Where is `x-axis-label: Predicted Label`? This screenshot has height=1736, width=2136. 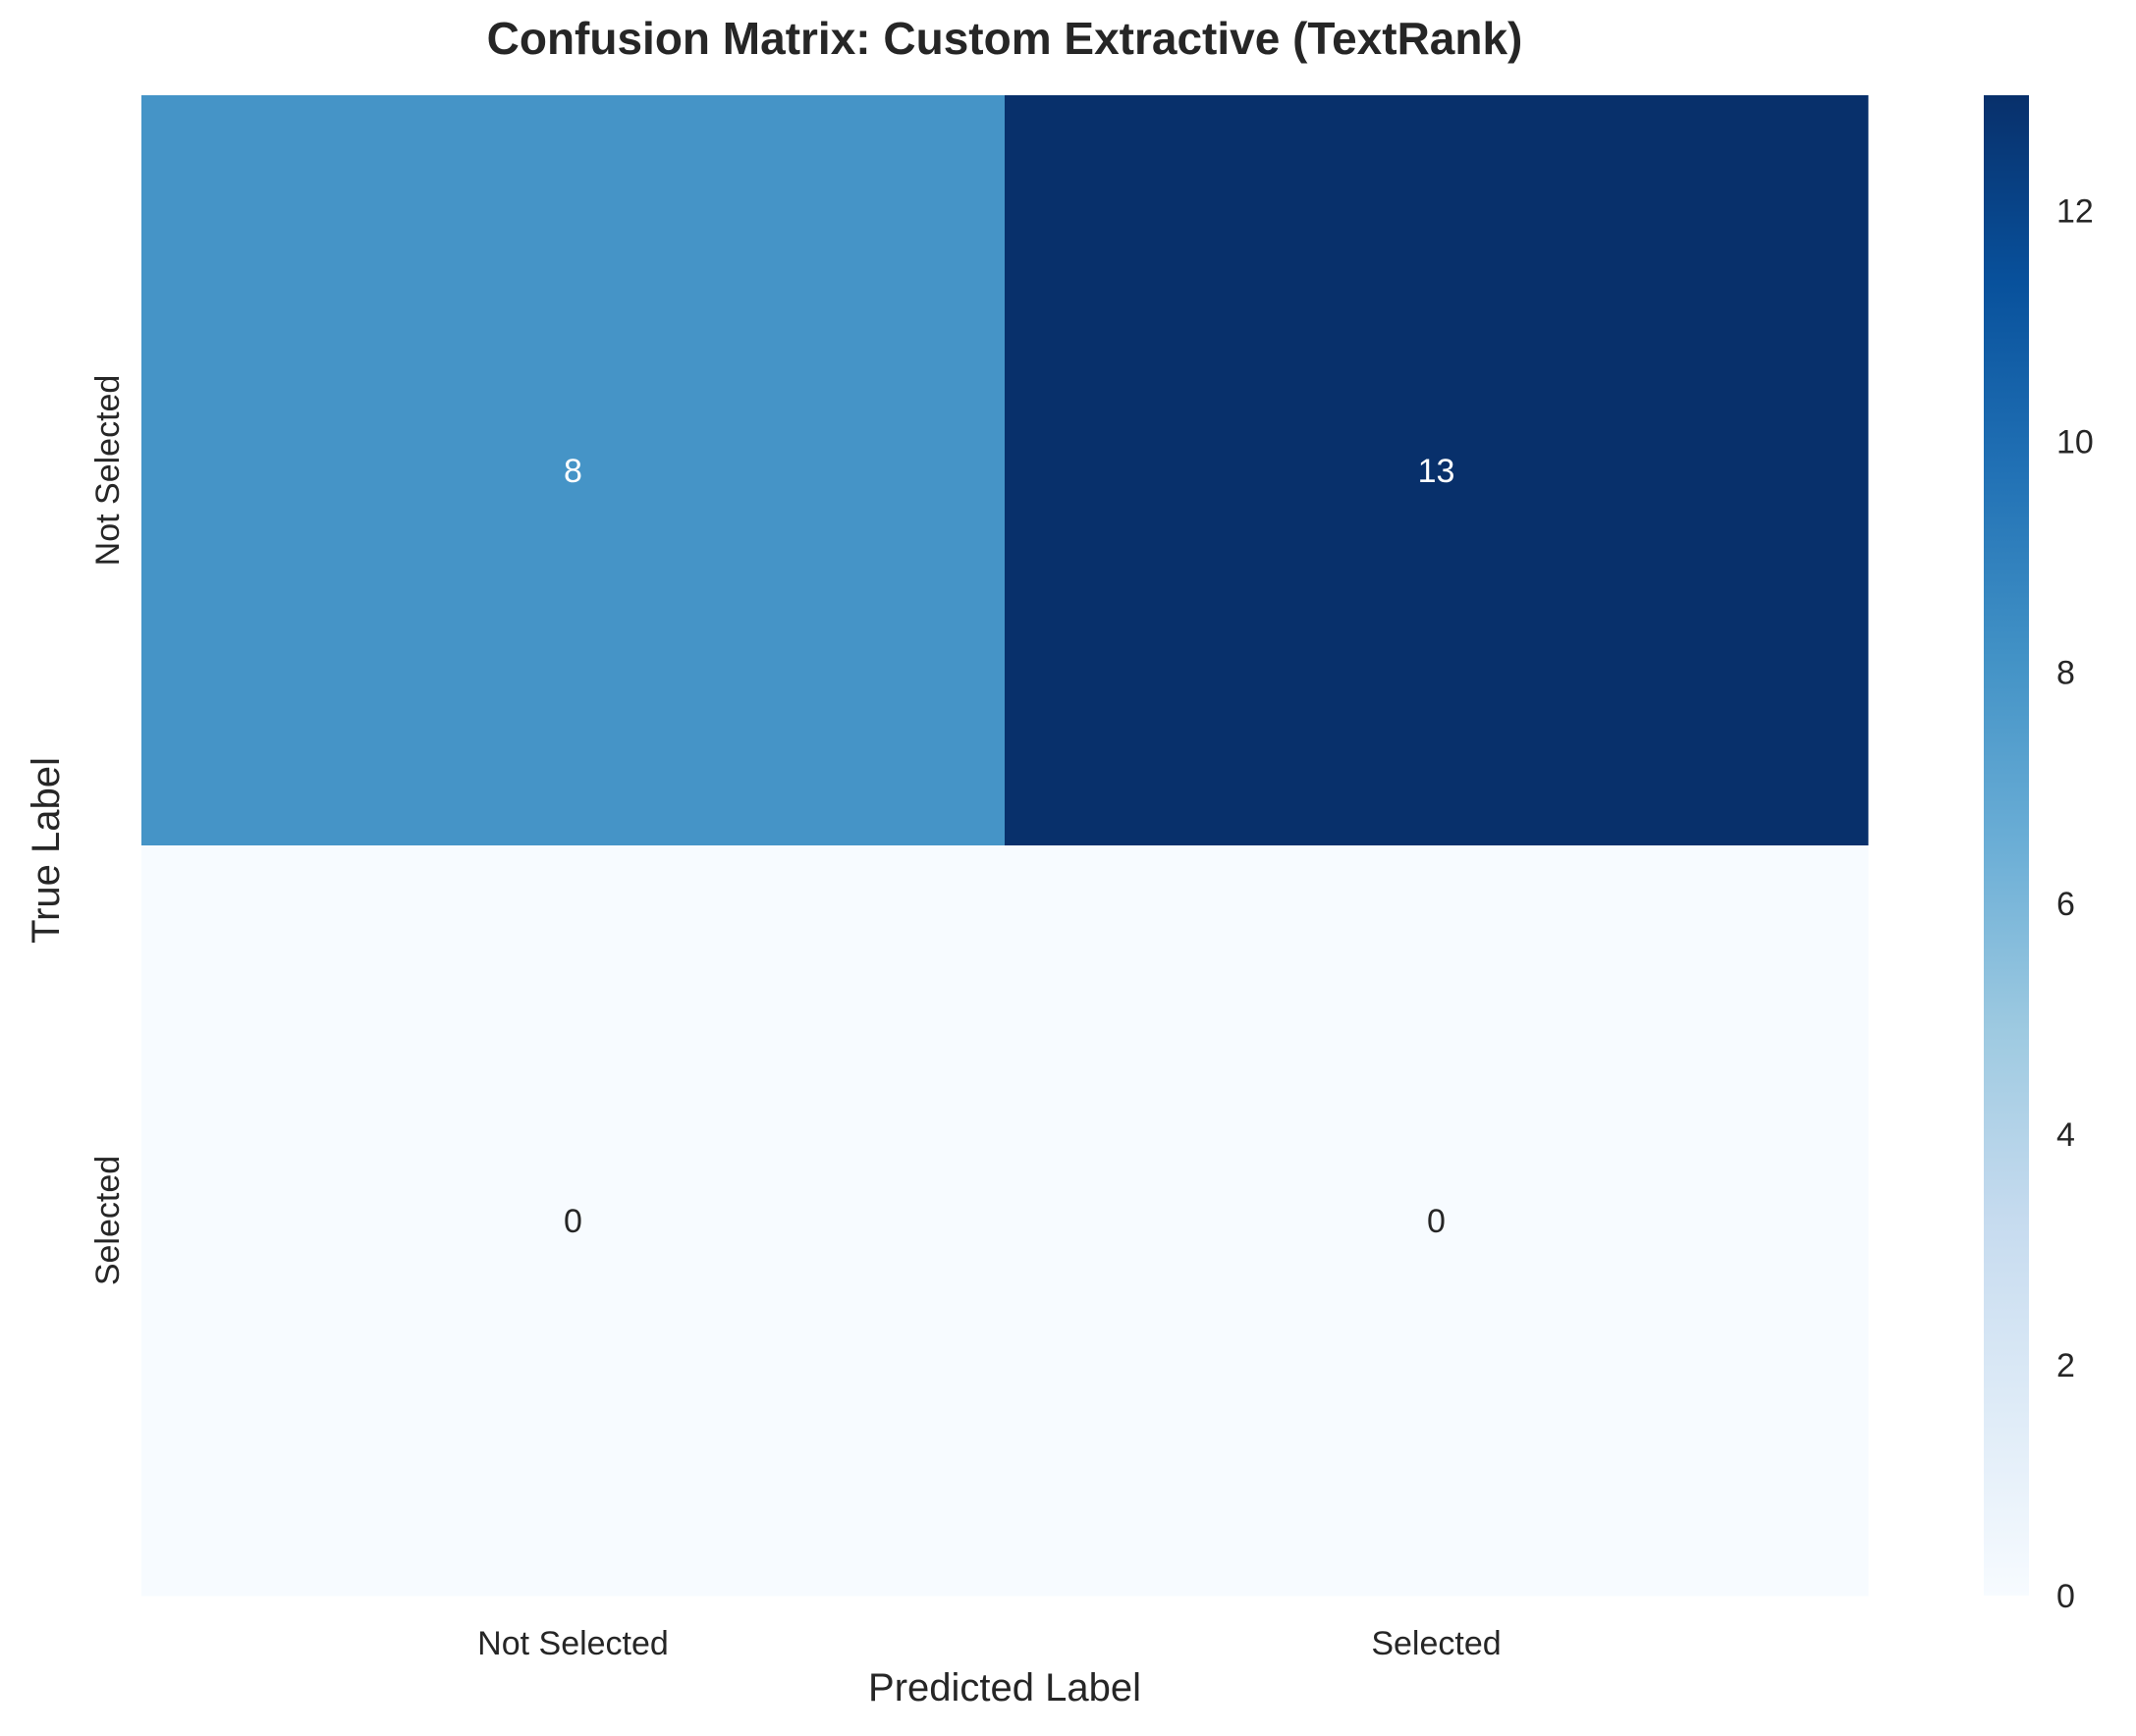
x-axis-label: Predicted Label is located at coordinates (1005, 1687).